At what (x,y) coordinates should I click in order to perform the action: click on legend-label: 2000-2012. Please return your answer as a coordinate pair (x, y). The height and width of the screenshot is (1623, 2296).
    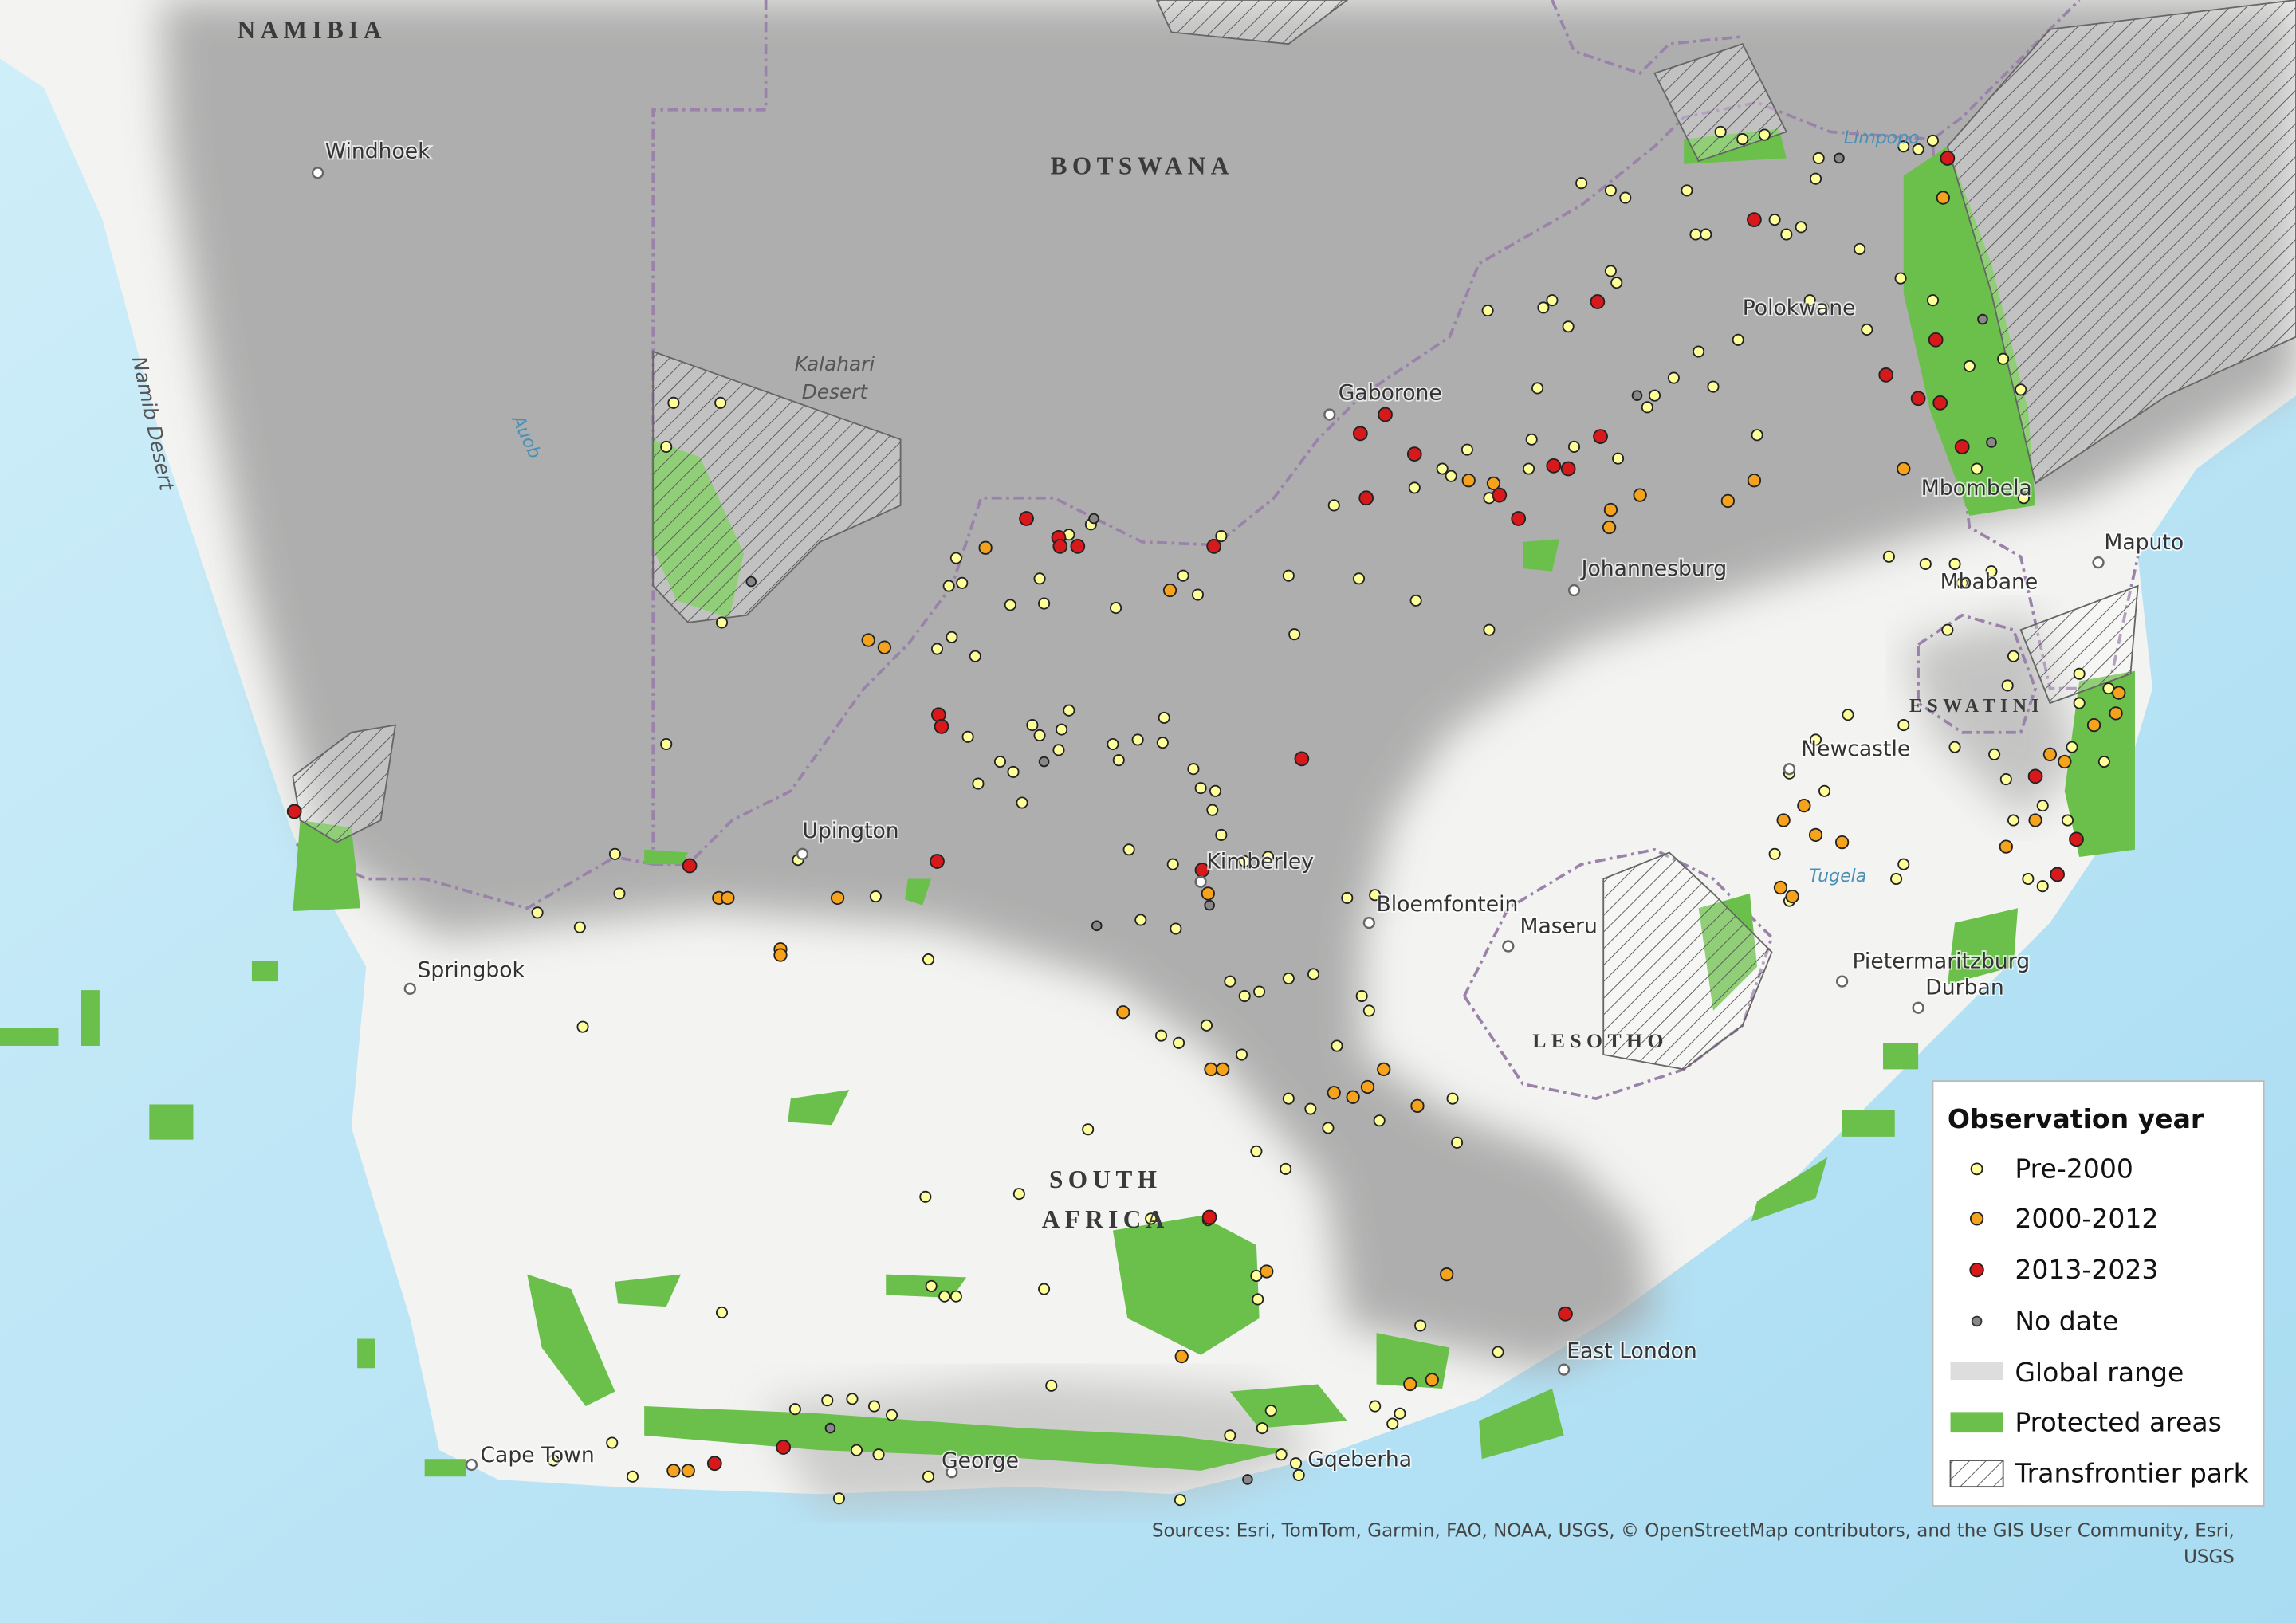
    Looking at the image, I should click on (2086, 1218).